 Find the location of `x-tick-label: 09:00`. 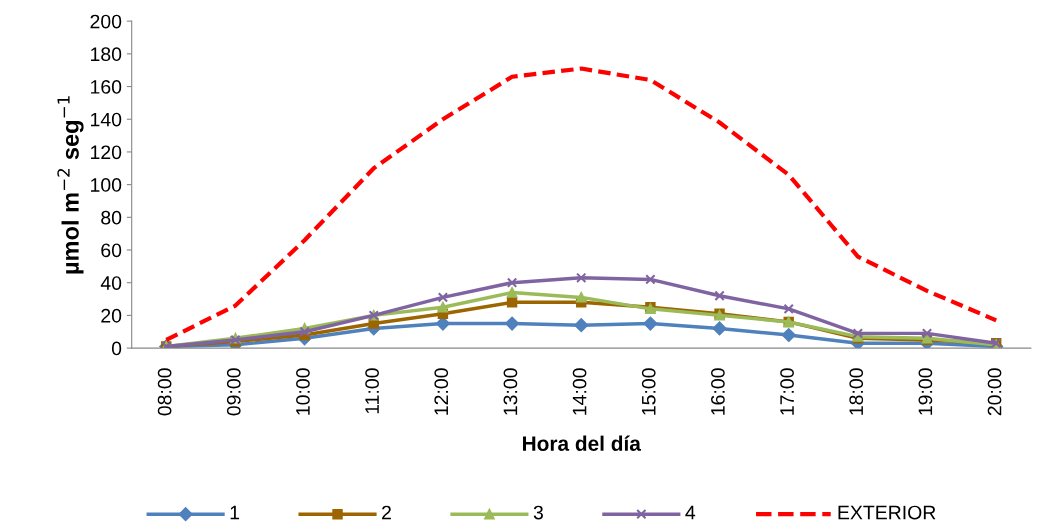

x-tick-label: 09:00 is located at coordinates (233, 392).